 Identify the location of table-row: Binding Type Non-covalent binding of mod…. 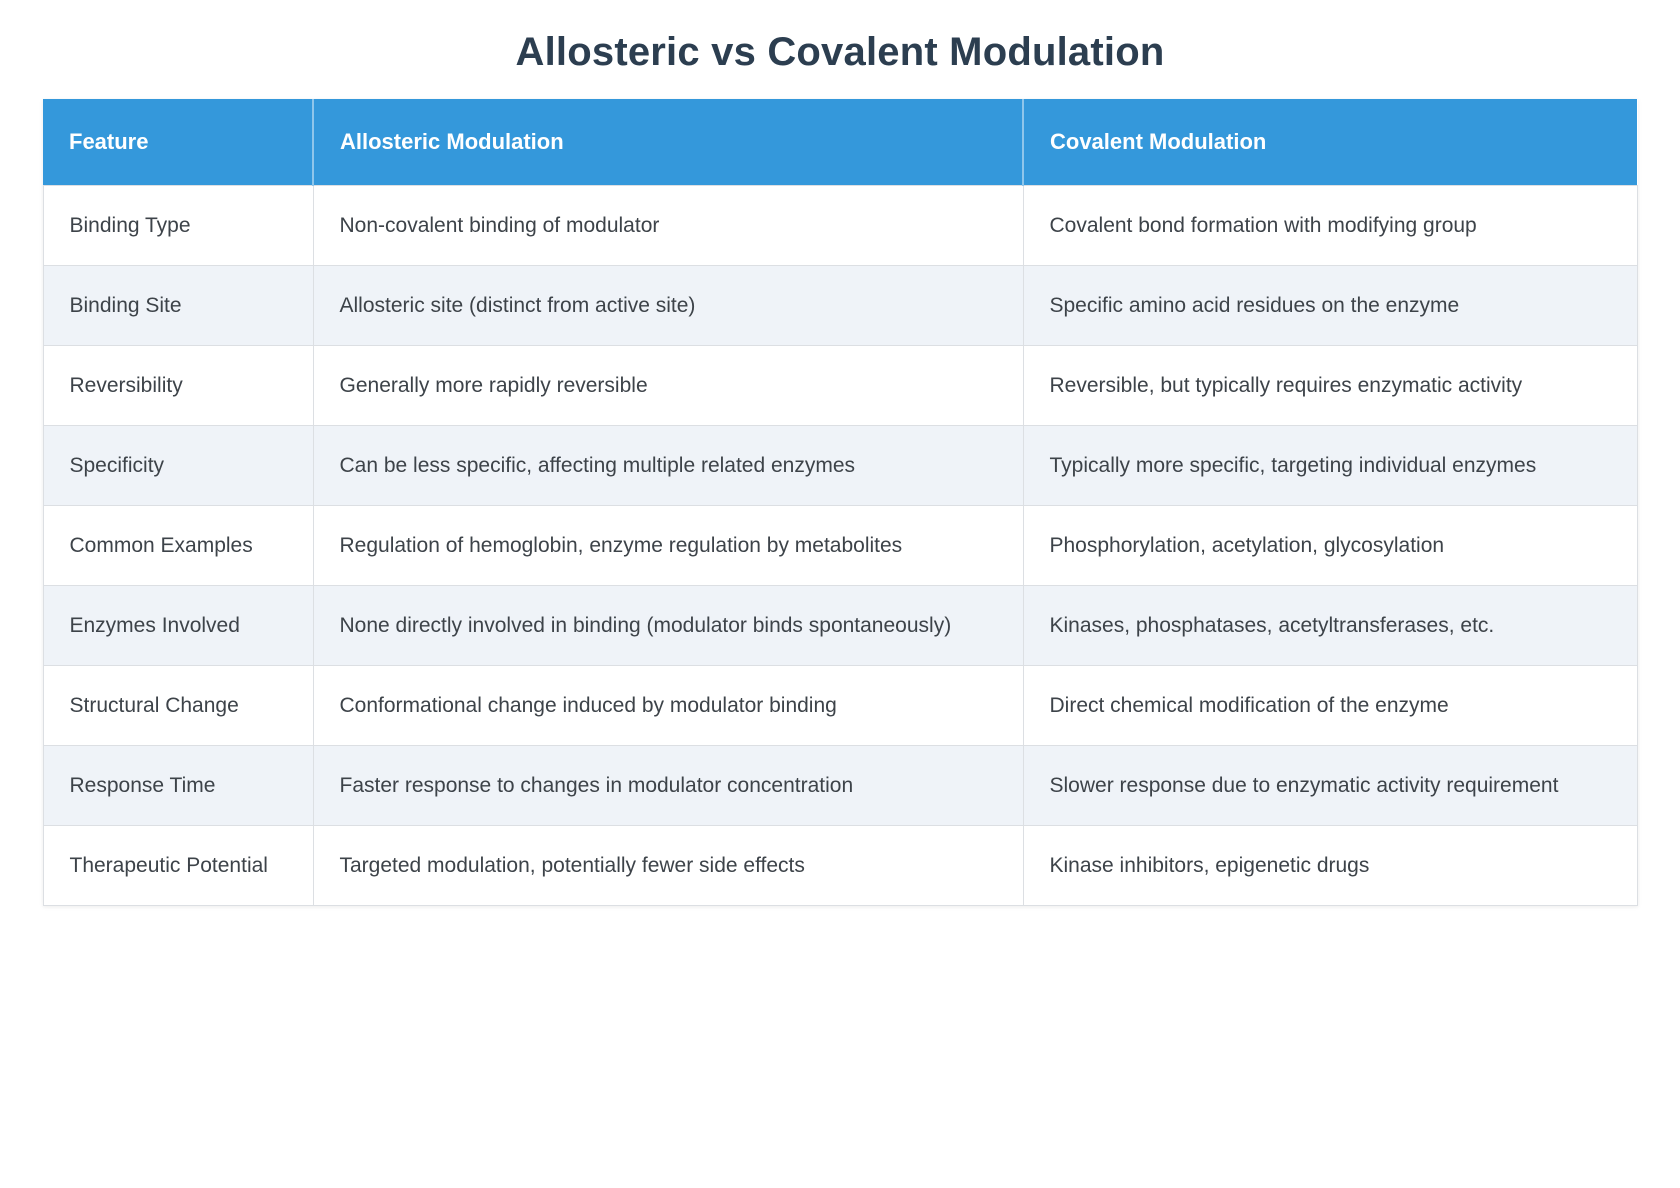
(840, 225).